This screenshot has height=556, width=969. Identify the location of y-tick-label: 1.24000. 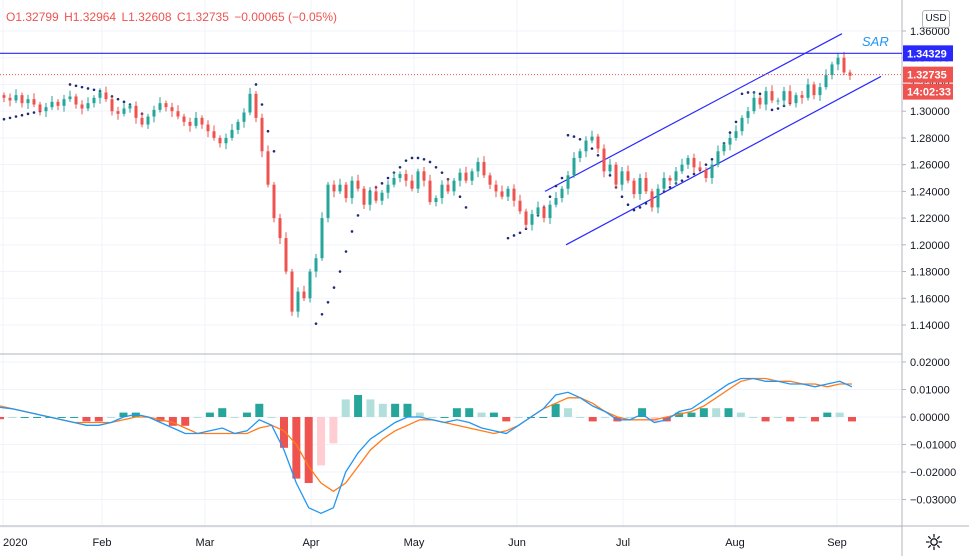
(930, 192).